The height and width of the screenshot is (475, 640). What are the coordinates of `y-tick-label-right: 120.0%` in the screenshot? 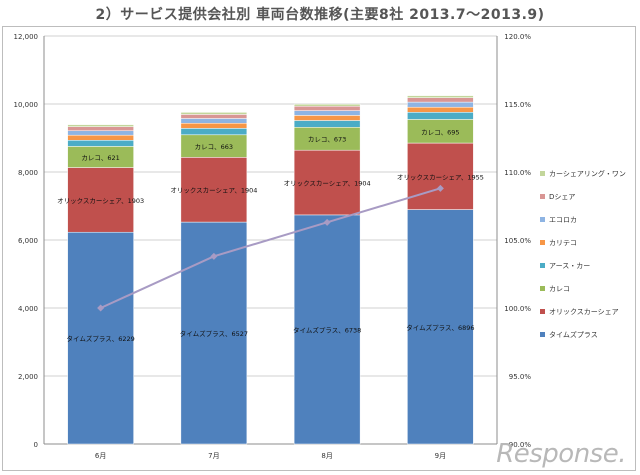 It's located at (517, 37).